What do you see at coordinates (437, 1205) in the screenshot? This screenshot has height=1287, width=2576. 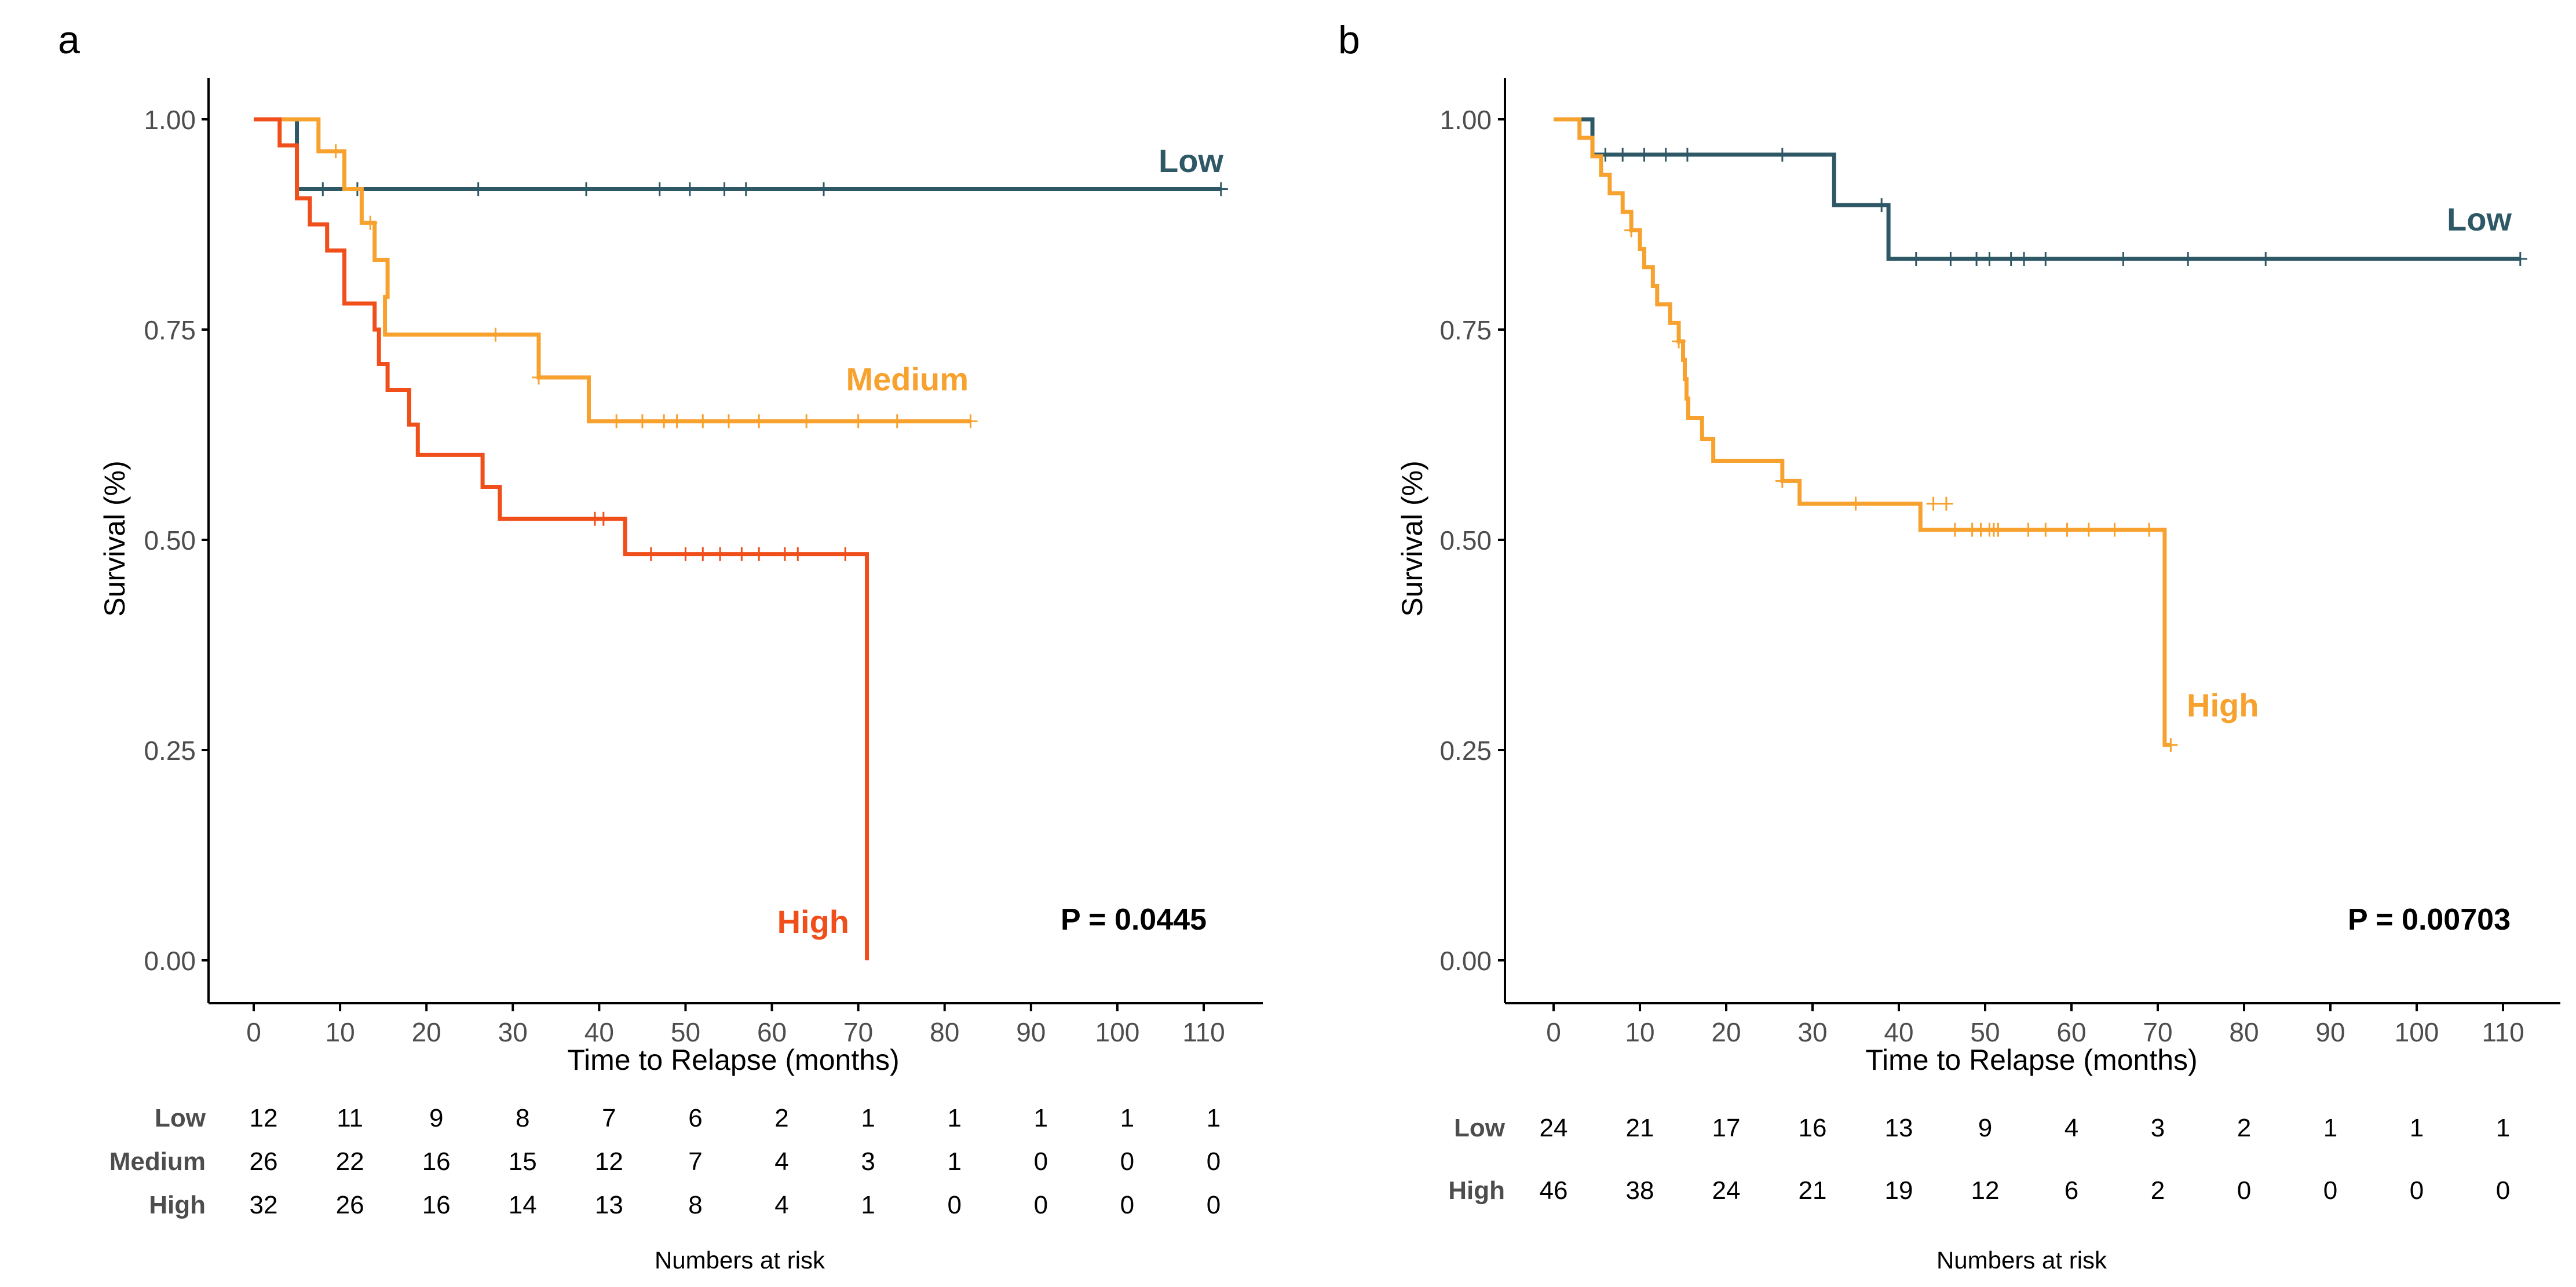 I see `risk-value: 16` at bounding box center [437, 1205].